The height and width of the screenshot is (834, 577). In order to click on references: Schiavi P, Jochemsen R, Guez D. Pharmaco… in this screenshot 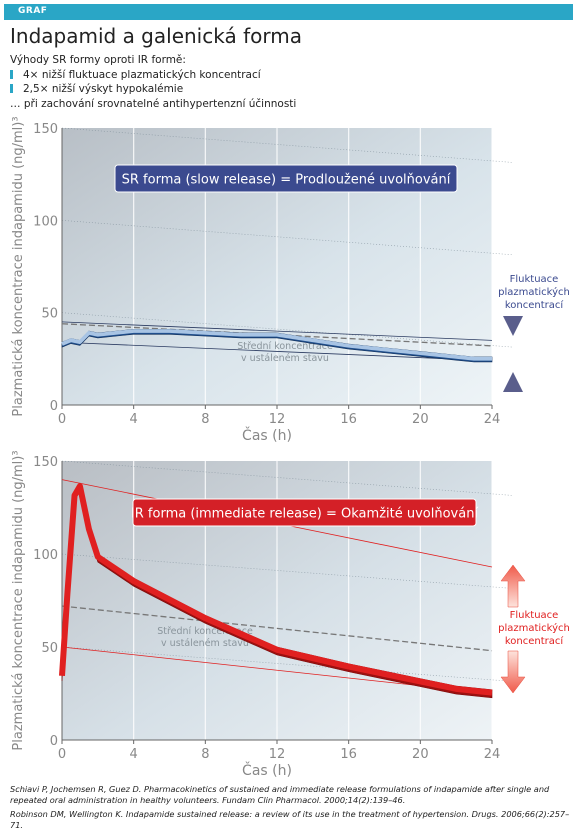, I will do `click(290, 809)`.